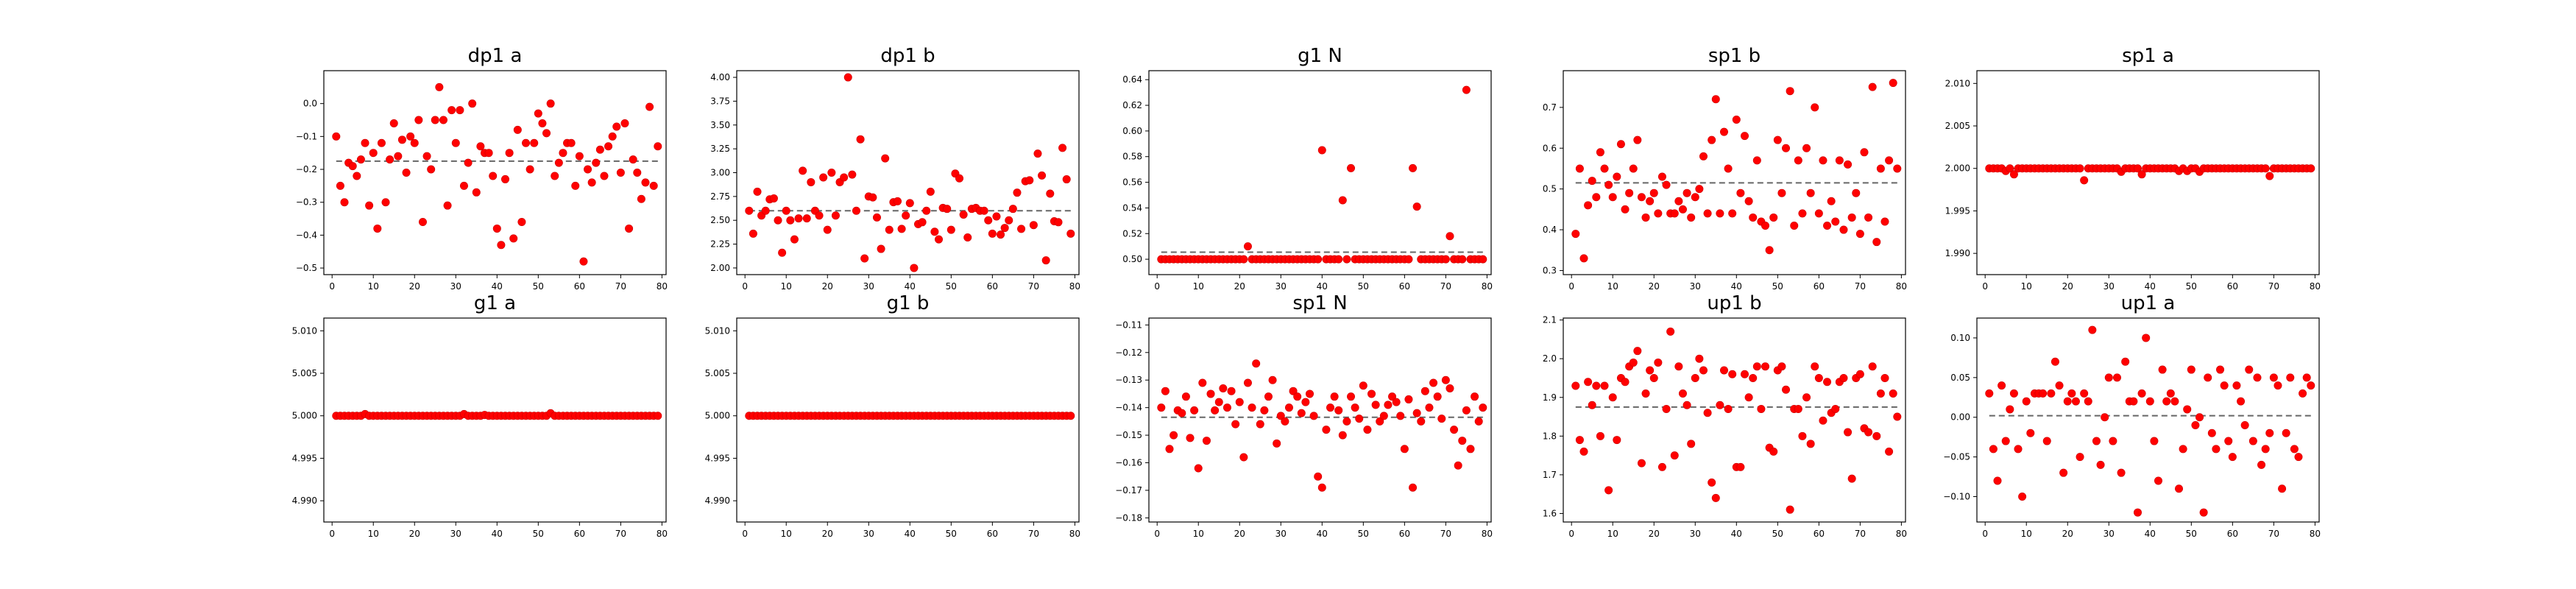  What do you see at coordinates (1128, 325) in the screenshot?
I see `y-tick-label: −0.11` at bounding box center [1128, 325].